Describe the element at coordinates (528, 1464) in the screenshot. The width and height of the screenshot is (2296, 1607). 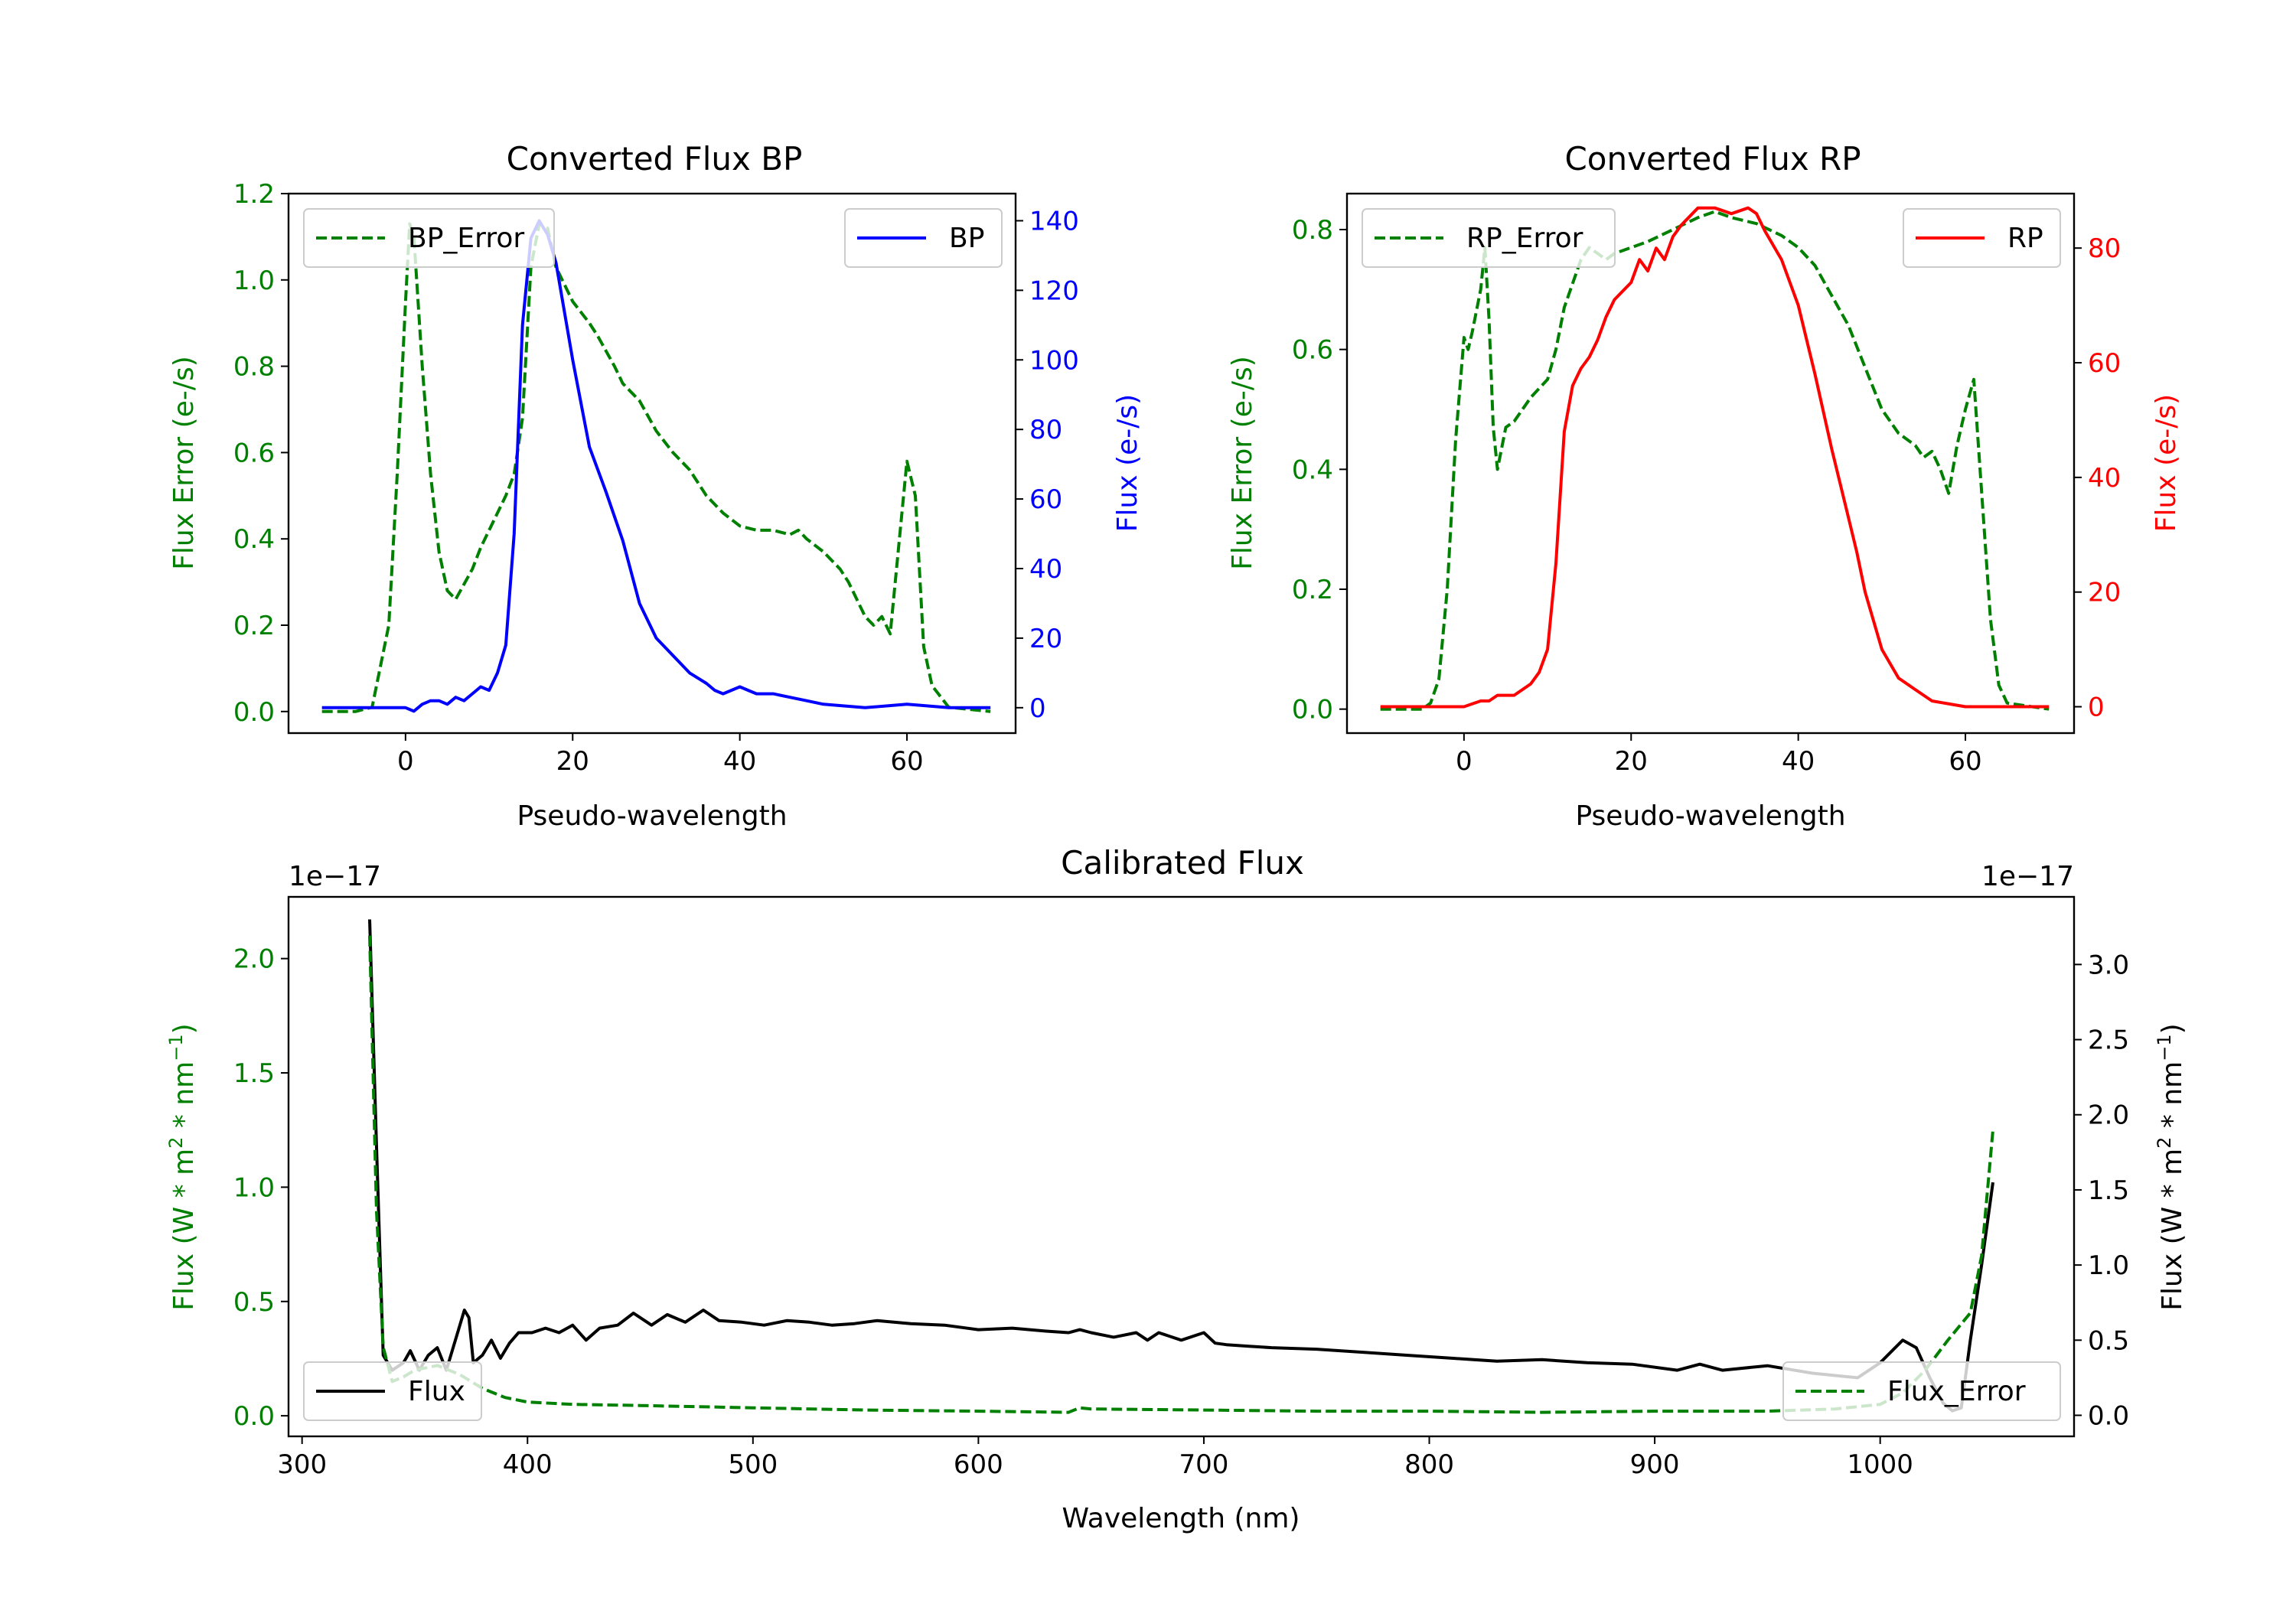
I see `x-tick-label: 400` at that location.